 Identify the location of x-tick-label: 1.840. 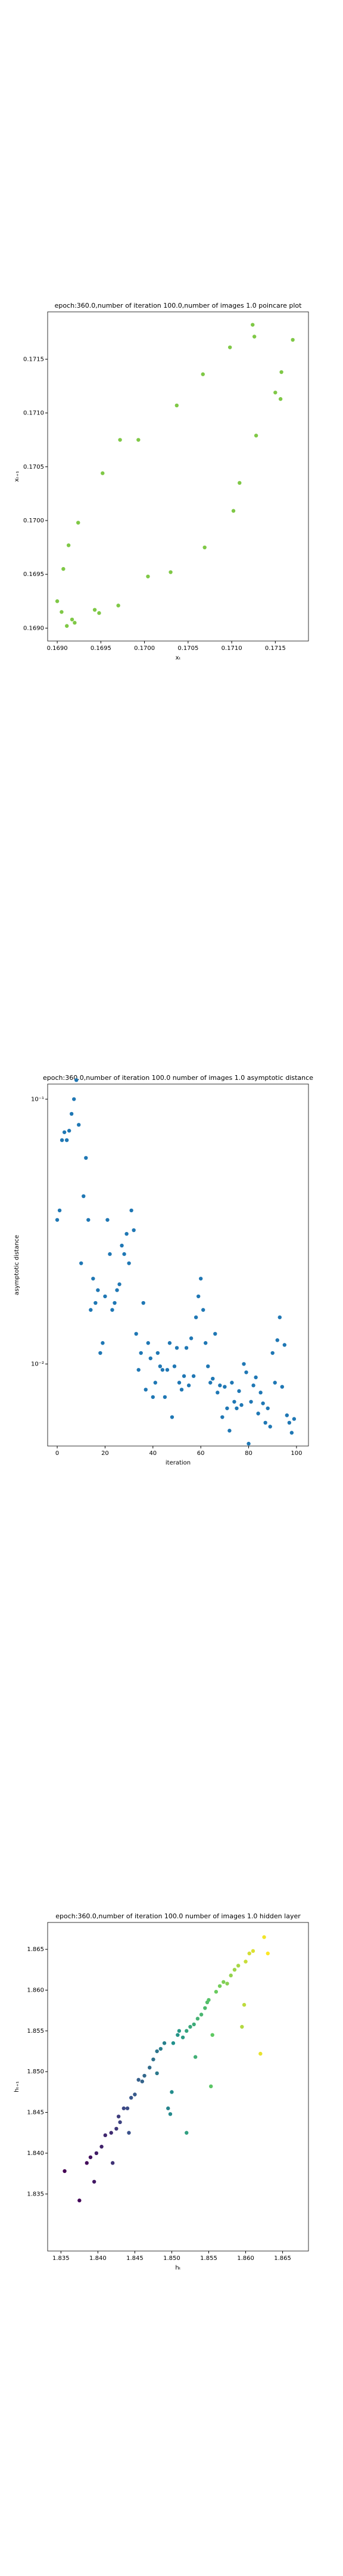
(98, 2258).